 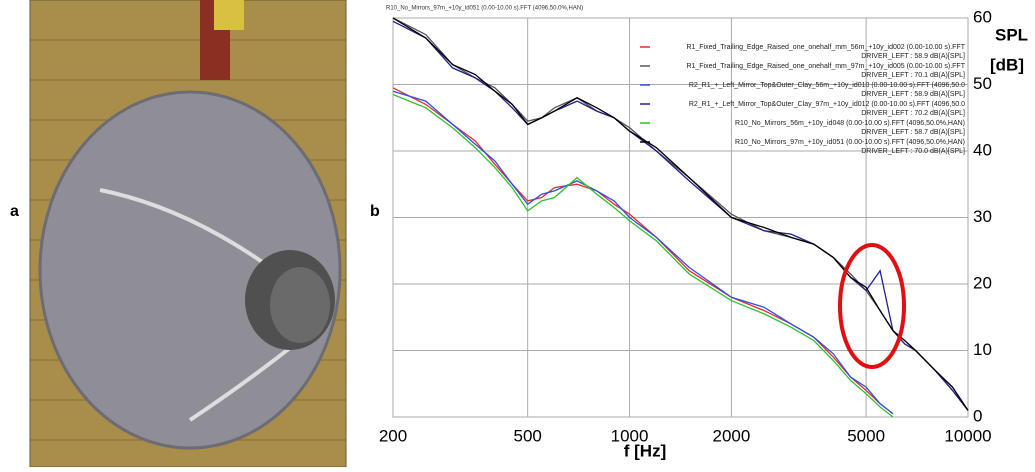 I want to click on x-tick-label: 500, so click(x=527, y=435).